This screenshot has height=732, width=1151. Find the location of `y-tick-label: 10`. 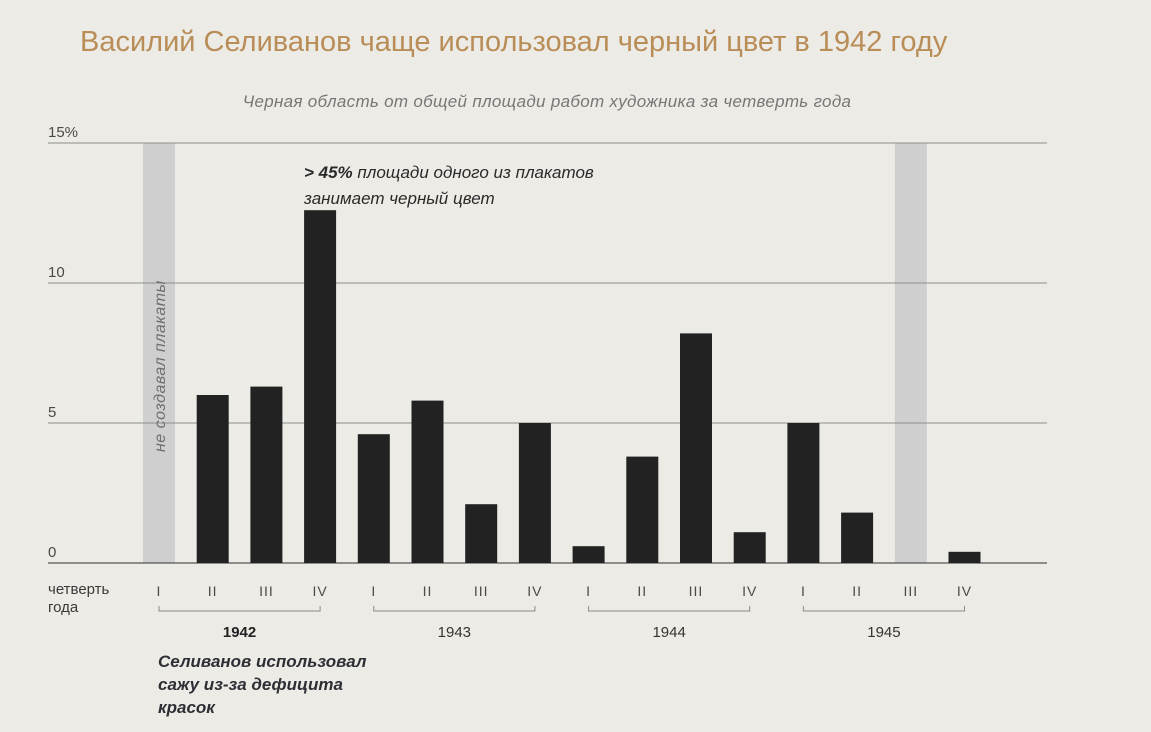

y-tick-label: 10 is located at coordinates (56, 272).